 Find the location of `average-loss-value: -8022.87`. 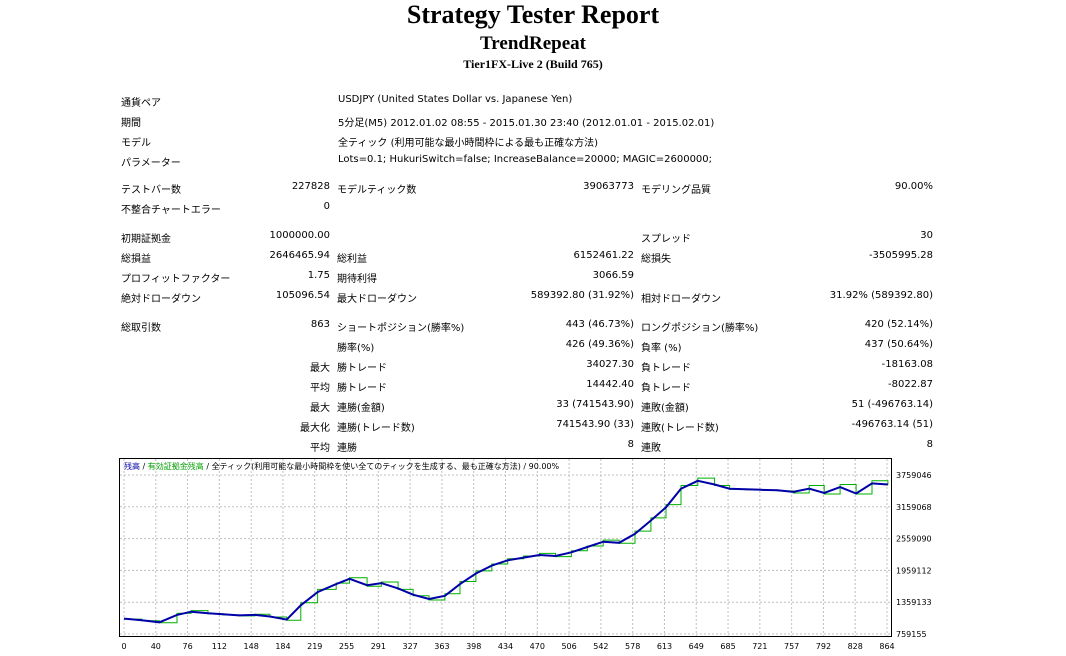

average-loss-value: -8022.87 is located at coordinates (910, 384).